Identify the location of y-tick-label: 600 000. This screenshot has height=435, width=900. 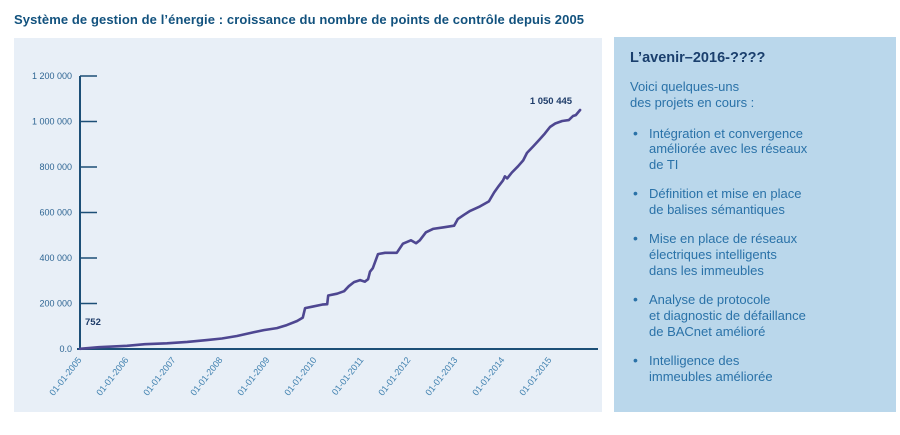
(55, 213).